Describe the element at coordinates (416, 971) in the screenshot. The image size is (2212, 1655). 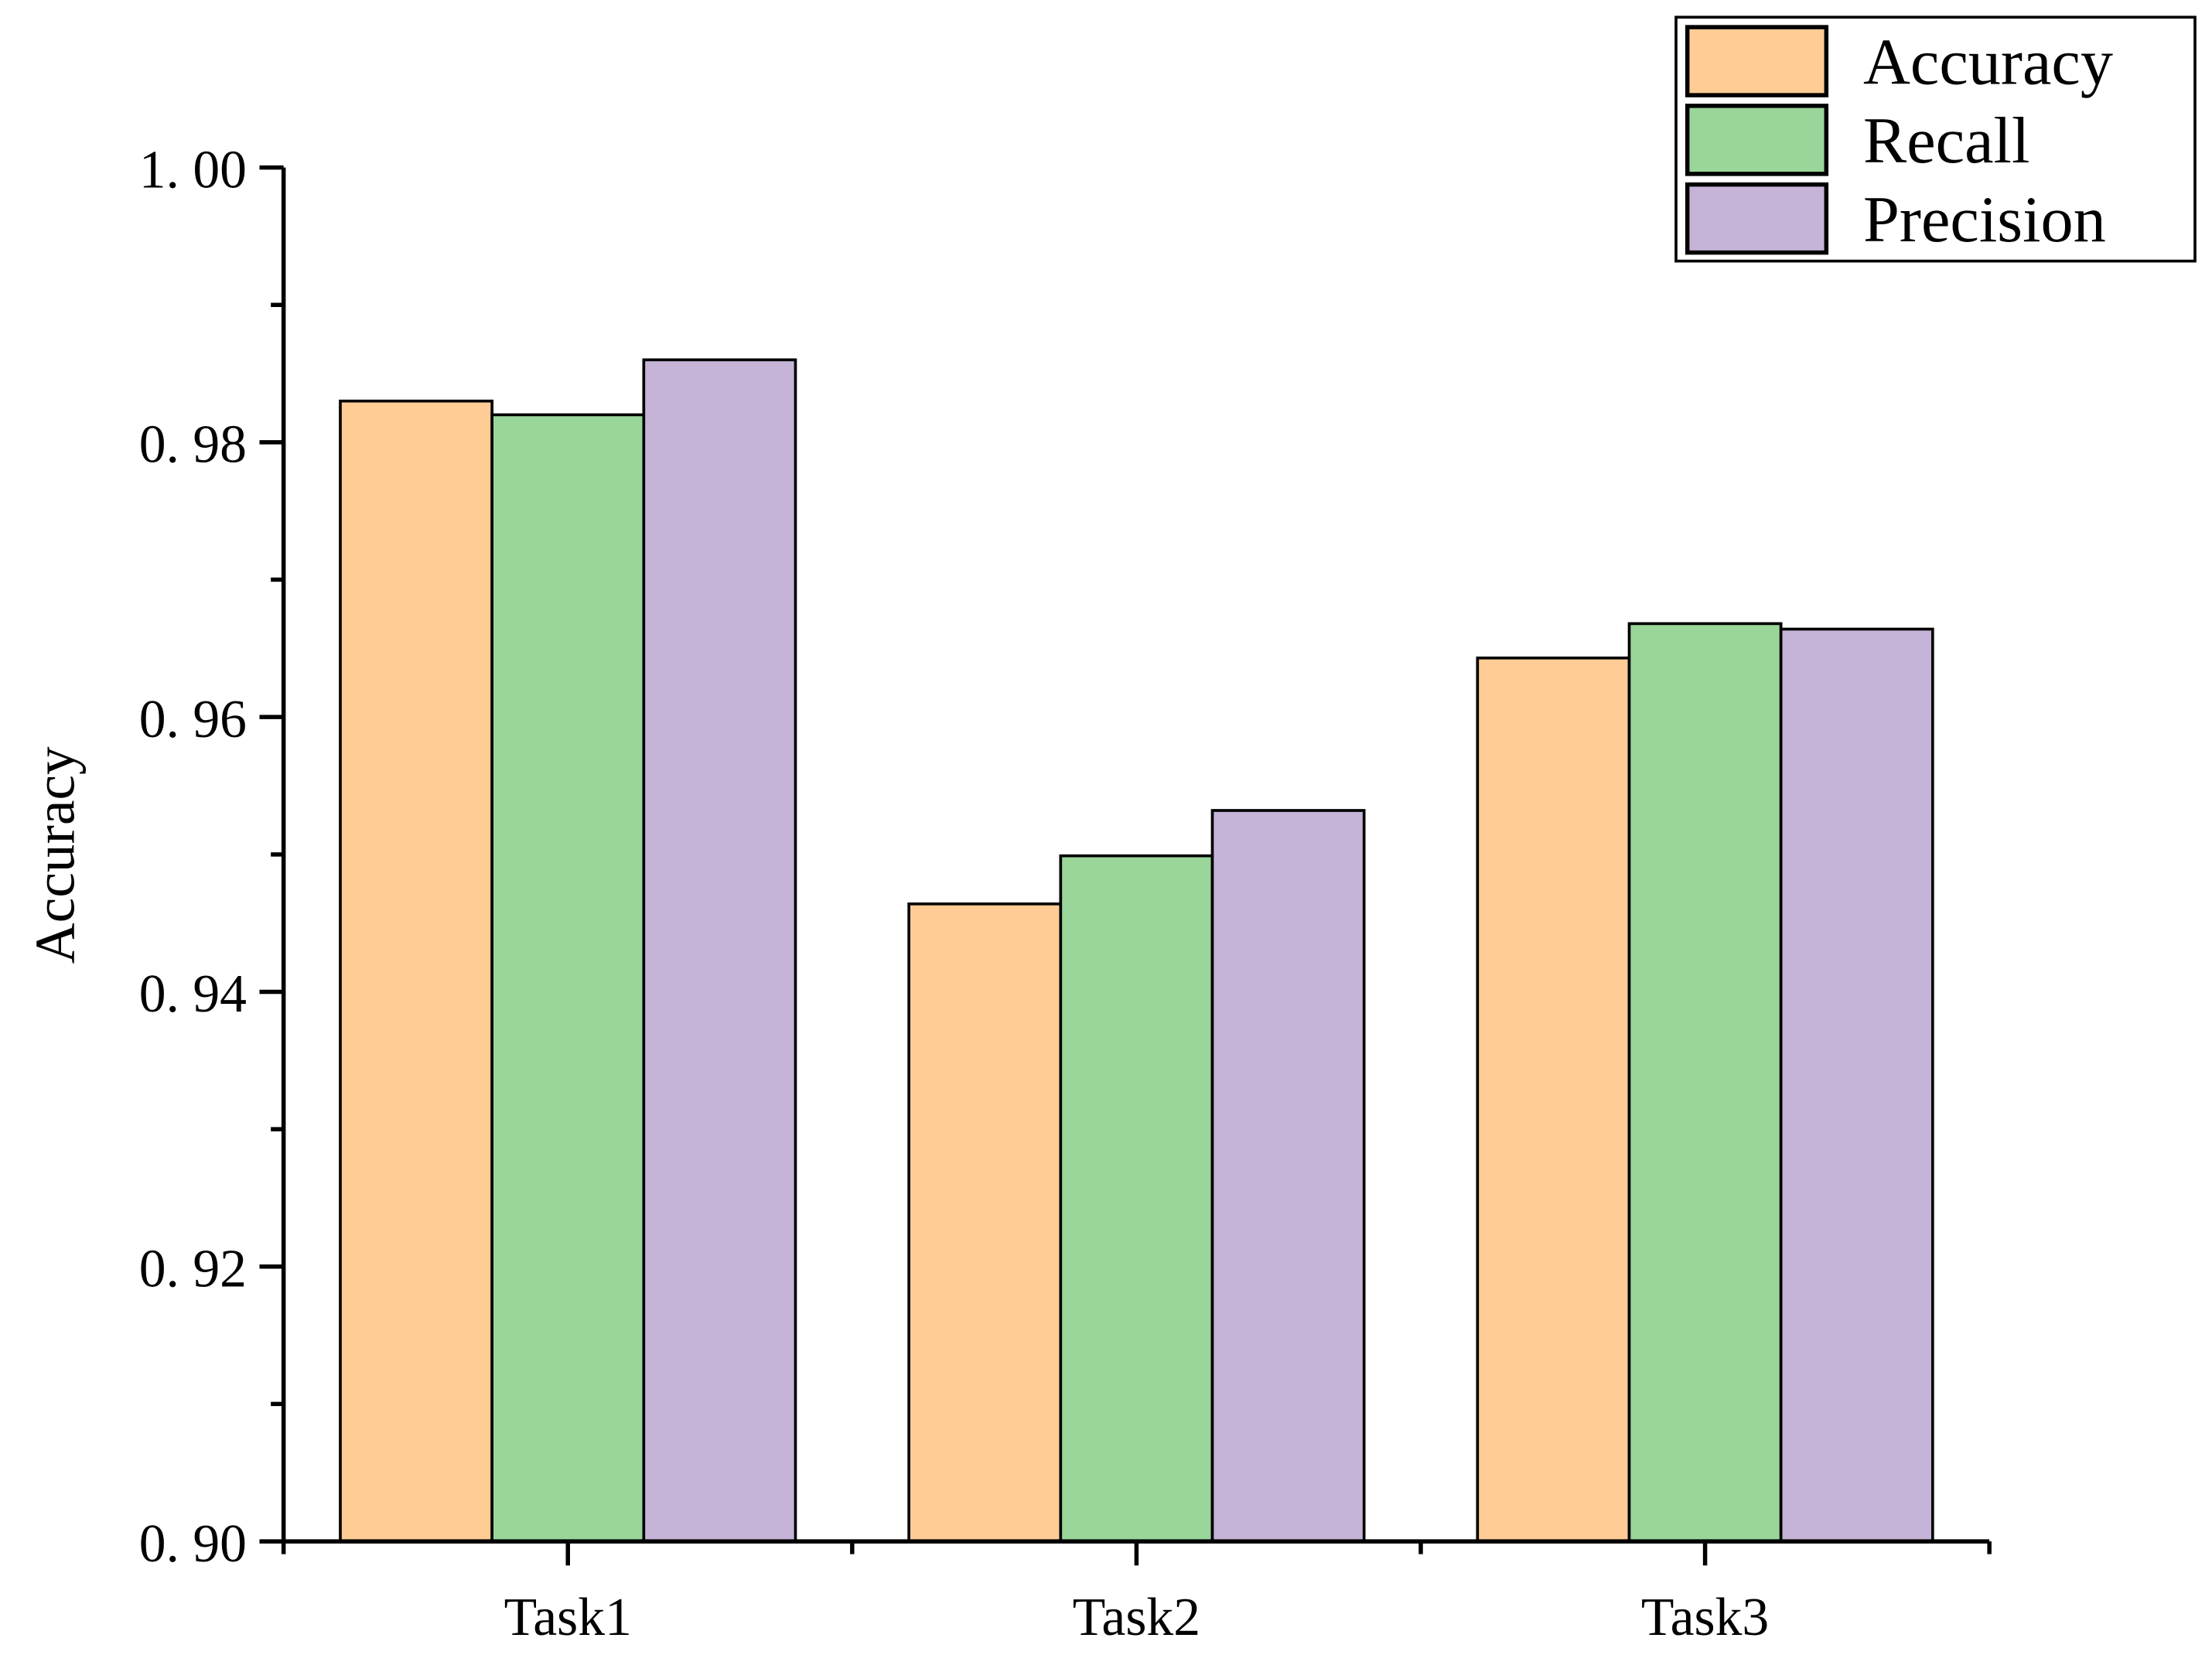
I see `bar-accuracy-task1` at that location.